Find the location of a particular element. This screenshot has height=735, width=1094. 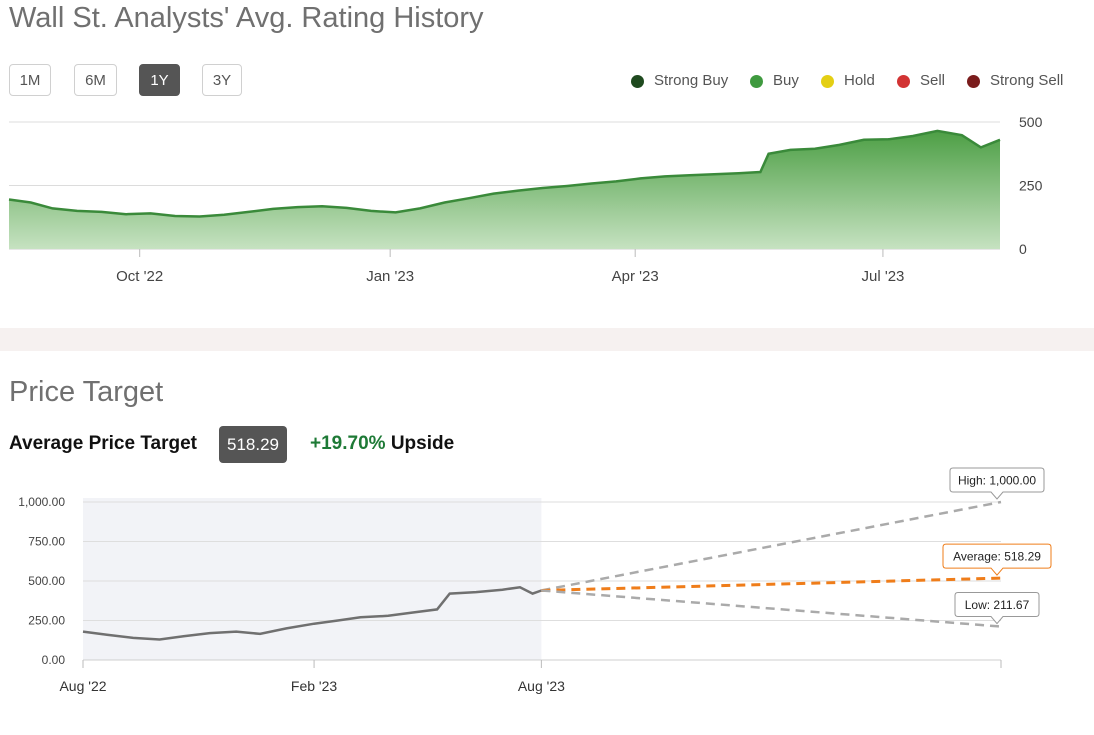

pt-y-tick-label: 500.00 is located at coordinates (46, 581).